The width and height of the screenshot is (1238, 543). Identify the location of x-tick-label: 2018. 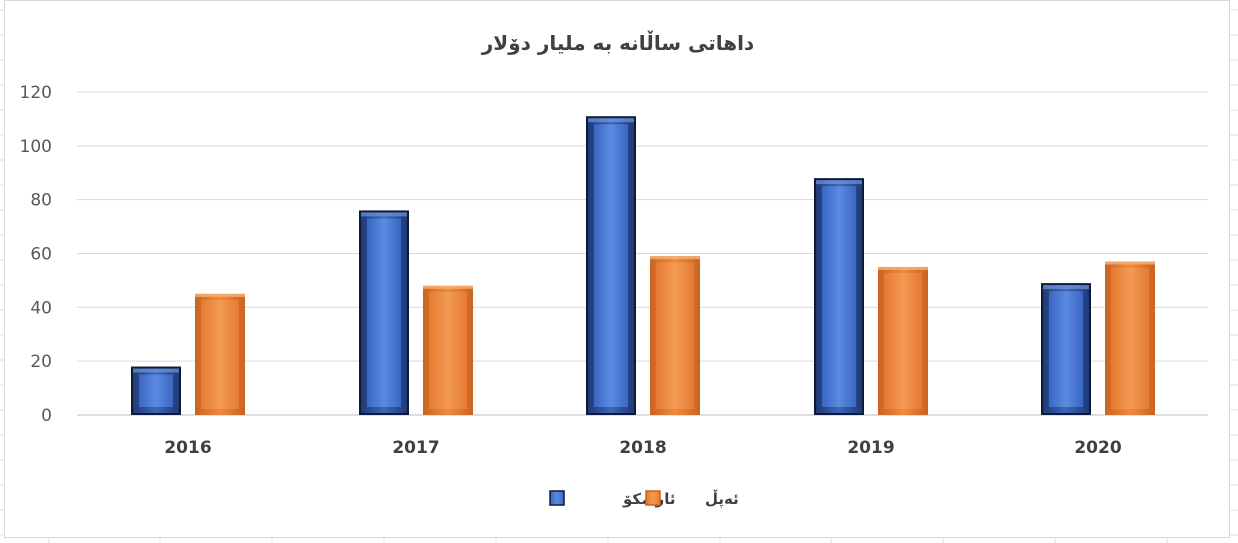
(642, 448).